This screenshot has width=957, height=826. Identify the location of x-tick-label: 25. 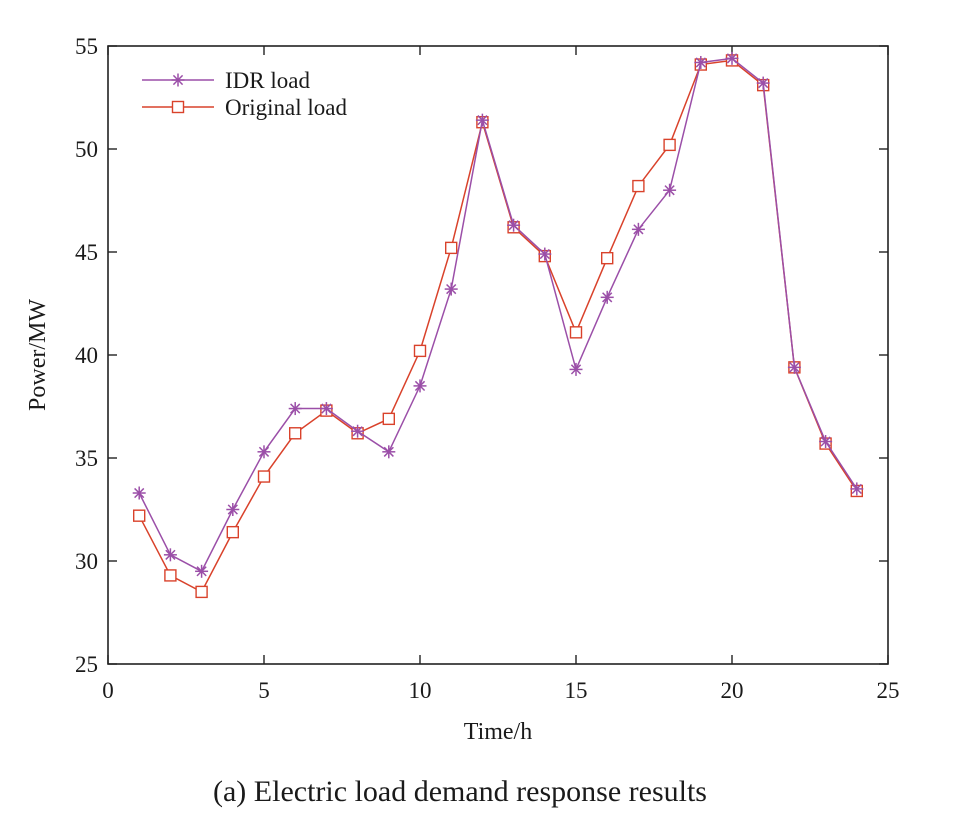
(888, 690).